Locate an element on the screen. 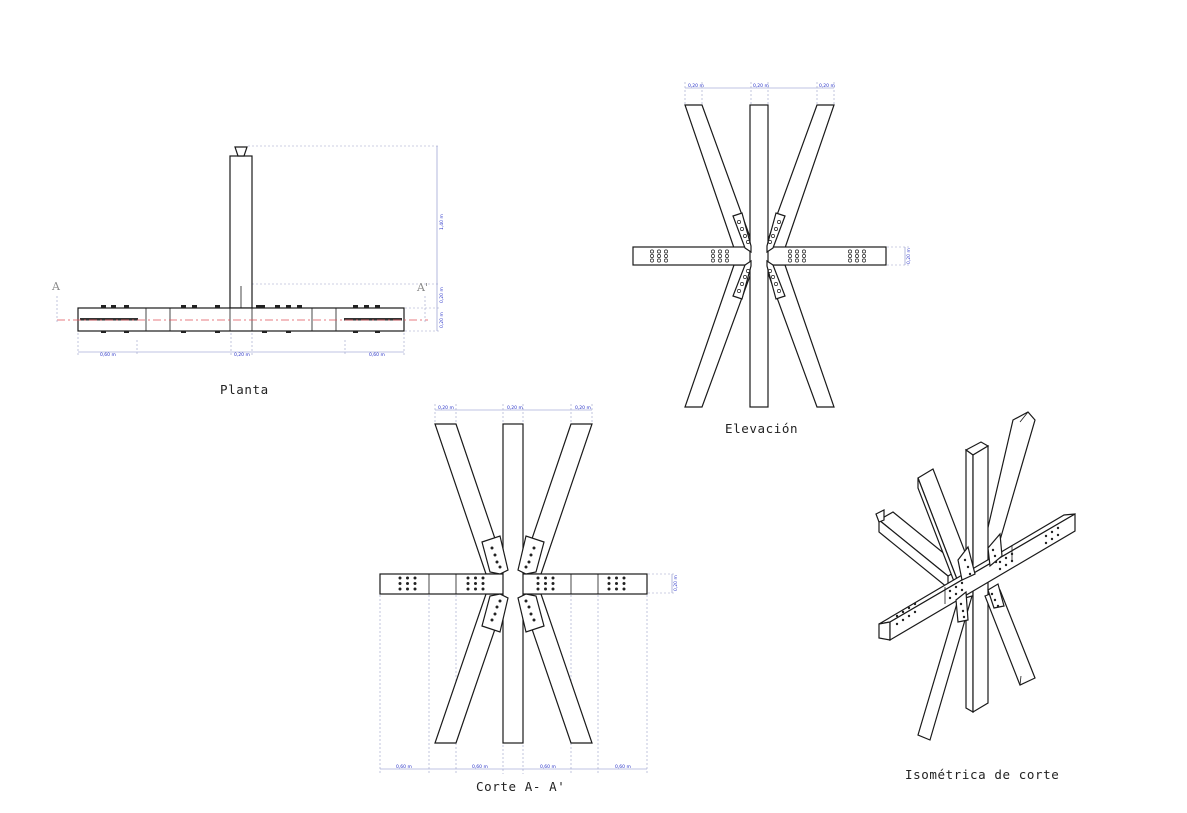 This screenshot has width=1187, height=813. elevation-bolts is located at coordinates (758, 256).